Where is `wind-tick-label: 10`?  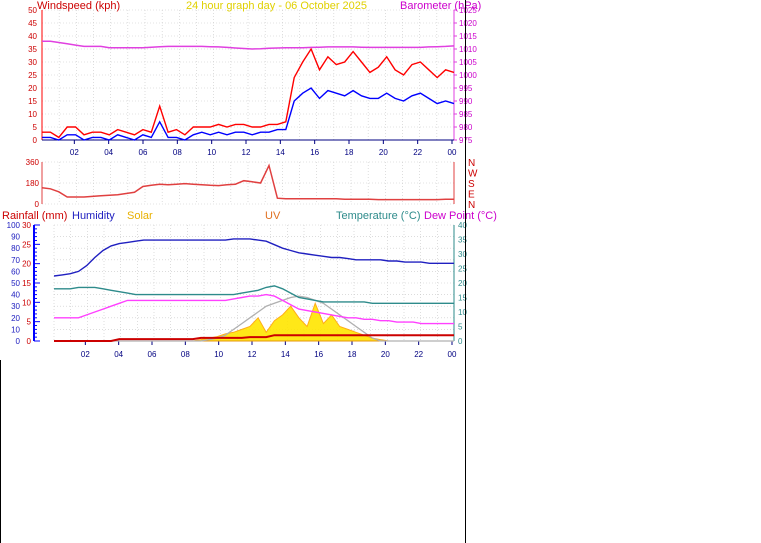
wind-tick-label: 10 is located at coordinates (32, 114).